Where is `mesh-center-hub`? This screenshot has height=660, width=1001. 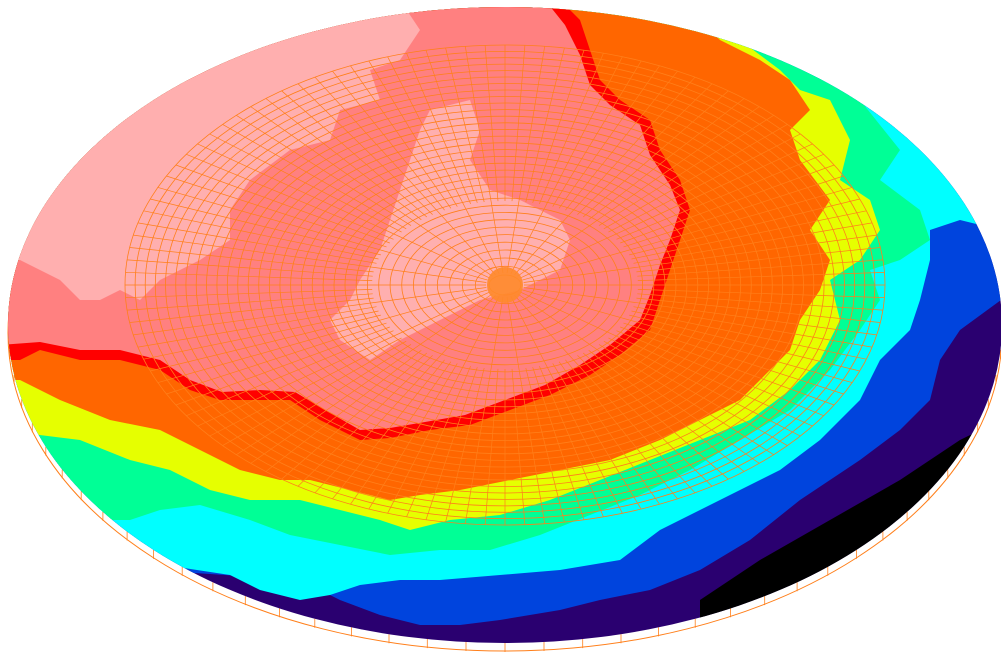
mesh-center-hub is located at coordinates (505, 285).